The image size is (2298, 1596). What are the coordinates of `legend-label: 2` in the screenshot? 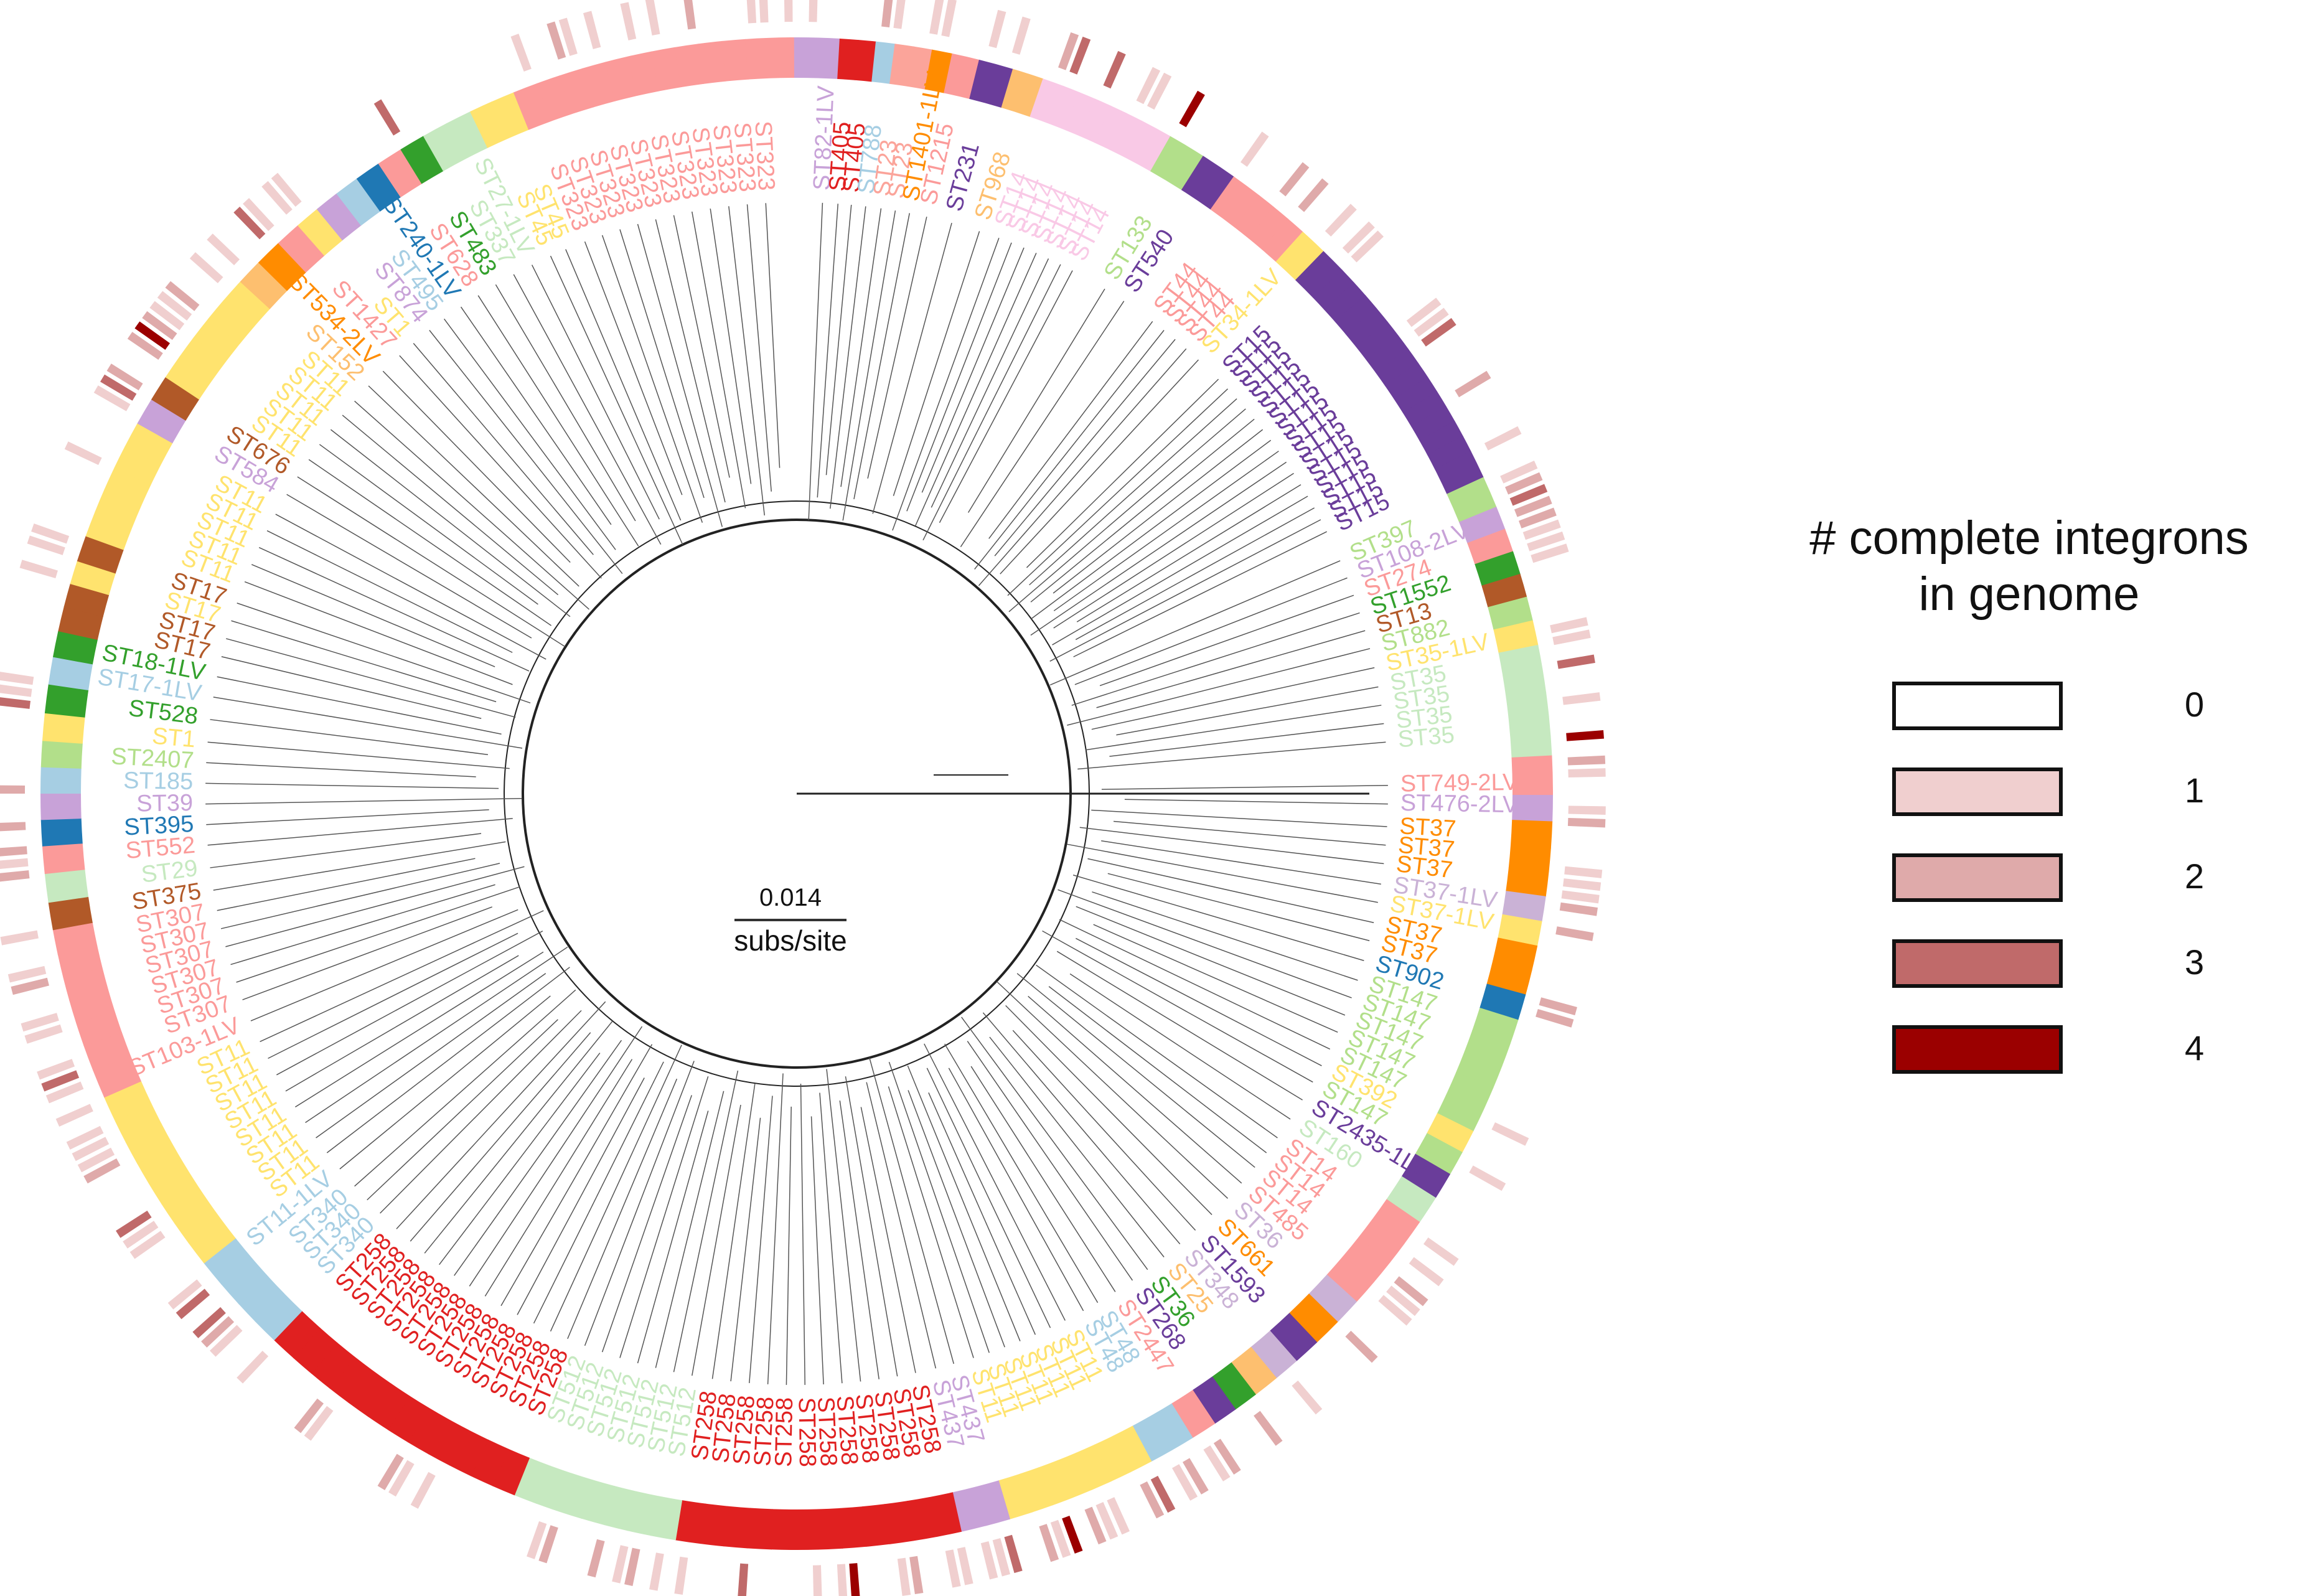 It's located at (2195, 876).